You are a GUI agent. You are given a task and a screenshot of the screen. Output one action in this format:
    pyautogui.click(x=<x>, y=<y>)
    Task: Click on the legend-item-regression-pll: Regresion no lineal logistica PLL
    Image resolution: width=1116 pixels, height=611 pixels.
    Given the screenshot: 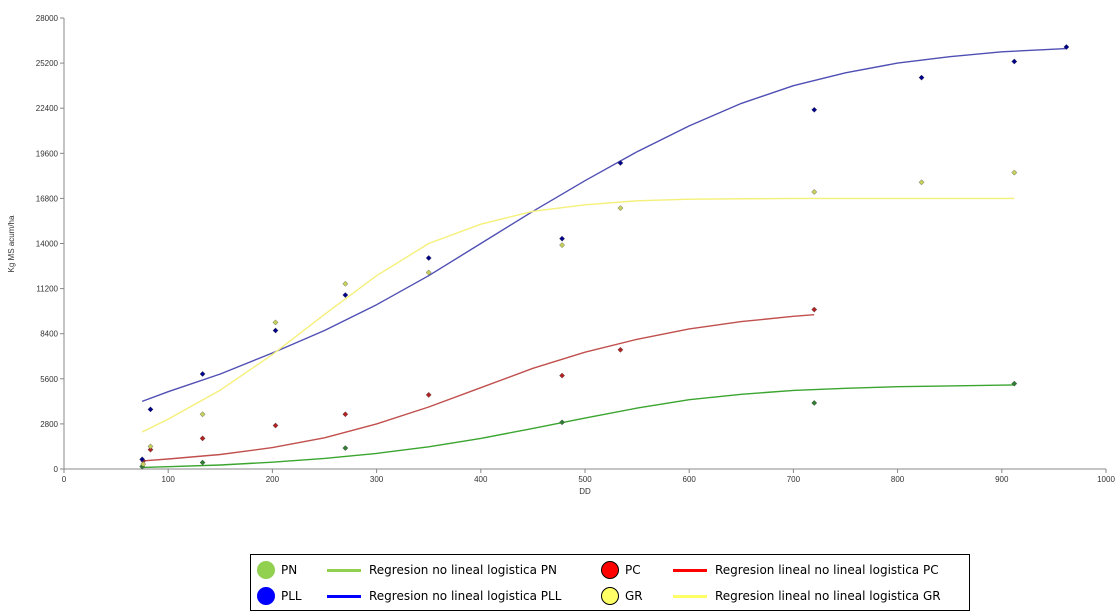 What is the action you would take?
    pyautogui.click(x=444, y=596)
    